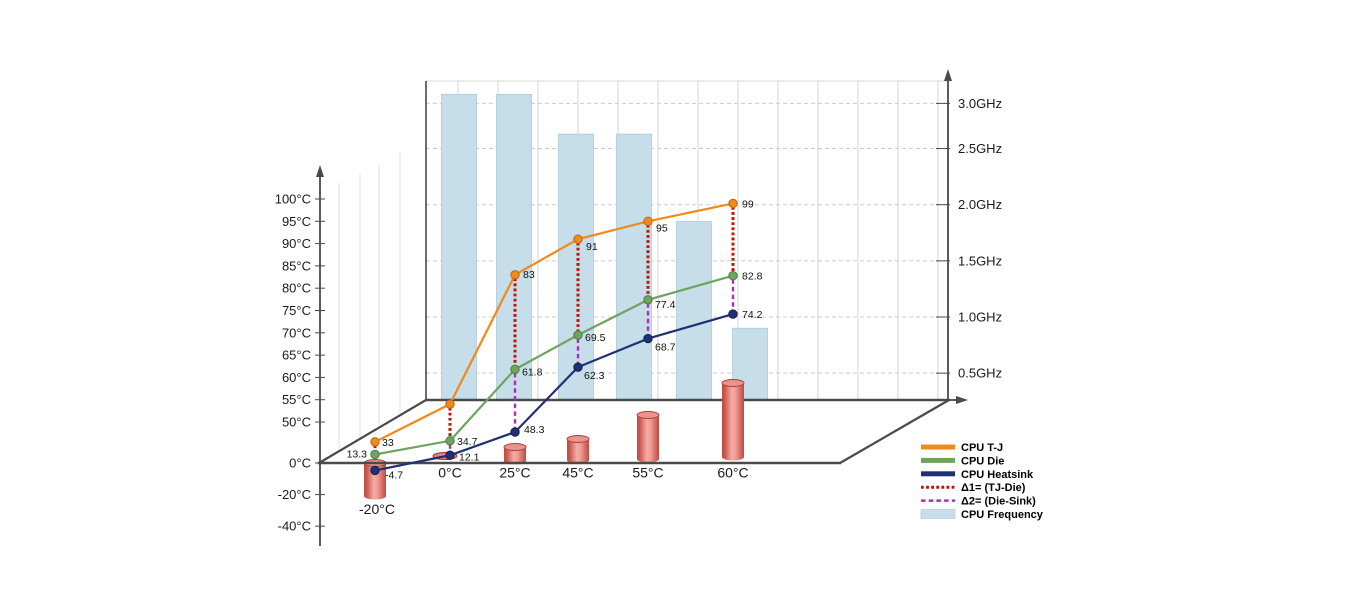  Describe the element at coordinates (554, 491) in the screenshot. I see `category-axis-labels: -20°C 0°C 25°C 45°C 55°C 60°C` at that location.